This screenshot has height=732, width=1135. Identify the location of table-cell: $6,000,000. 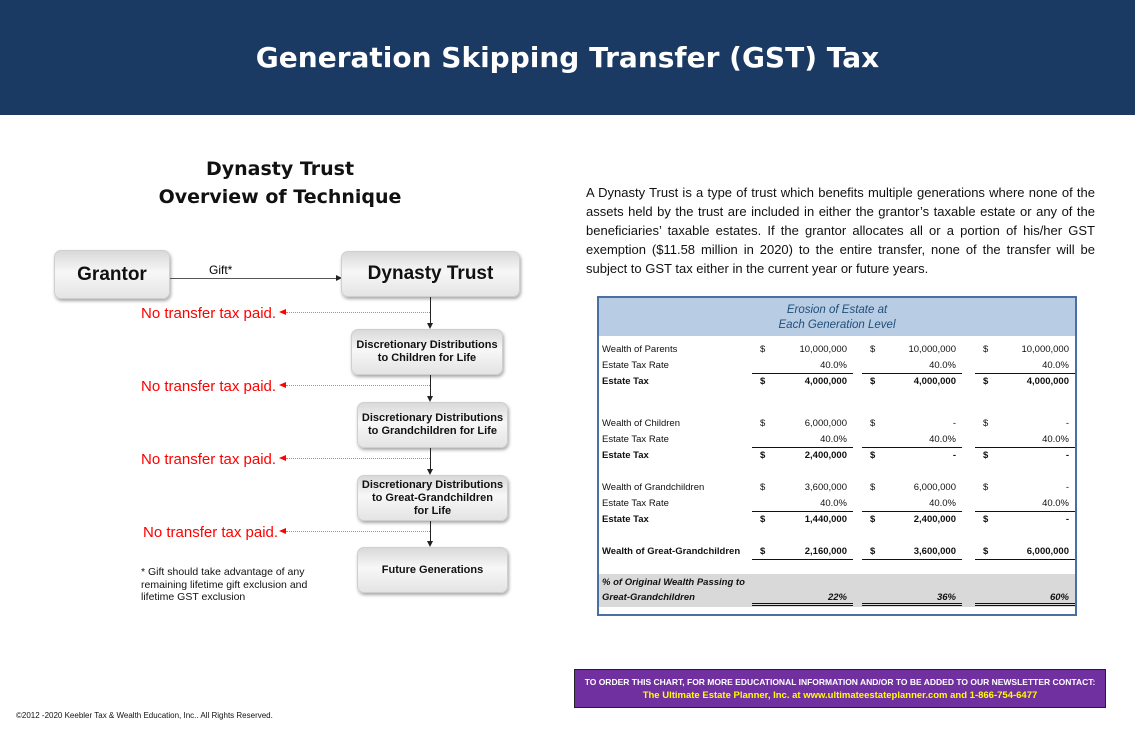
(912, 489).